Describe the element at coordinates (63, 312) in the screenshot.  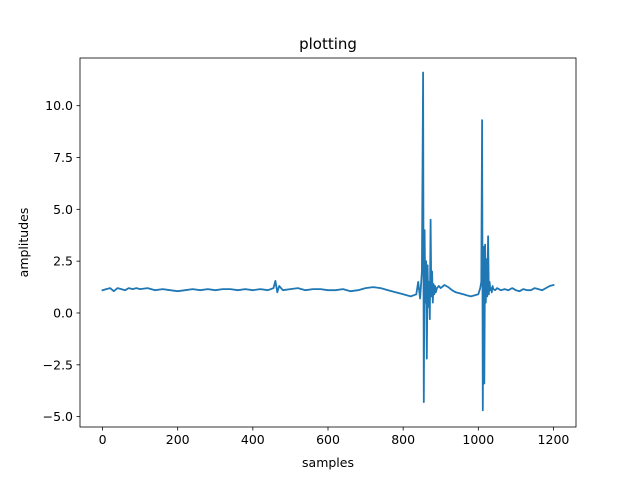
I see `y-tick-label: 0.0` at that location.